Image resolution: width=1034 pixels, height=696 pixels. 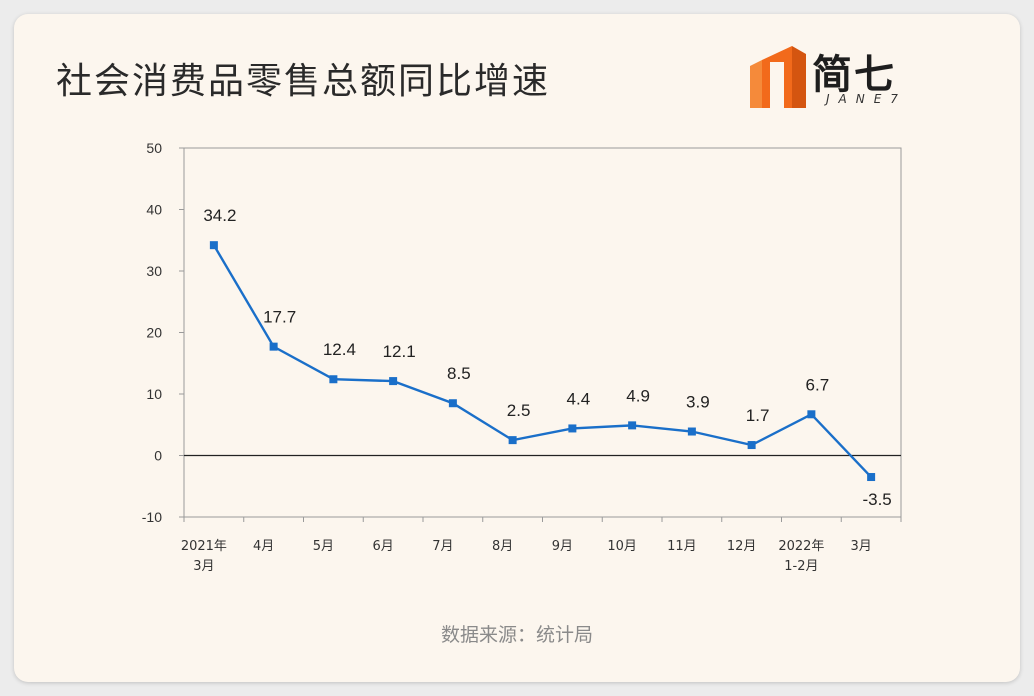 I want to click on data-label: 4.4, so click(x=579, y=398).